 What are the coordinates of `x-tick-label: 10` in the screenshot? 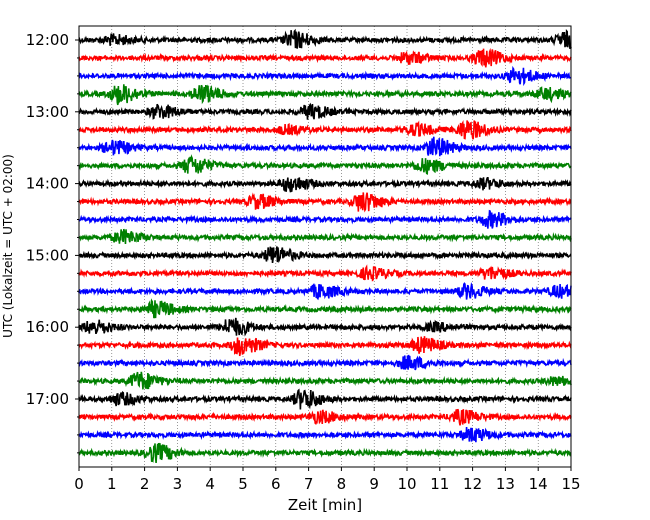 It's located at (406, 484).